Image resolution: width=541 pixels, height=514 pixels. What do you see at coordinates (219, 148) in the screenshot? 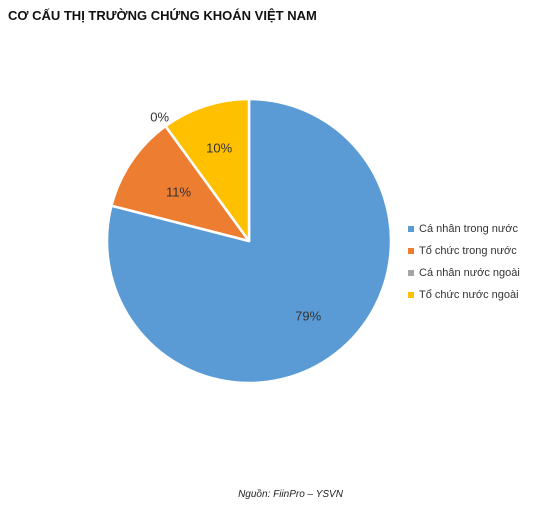
I see `data-label-4: 10%` at bounding box center [219, 148].